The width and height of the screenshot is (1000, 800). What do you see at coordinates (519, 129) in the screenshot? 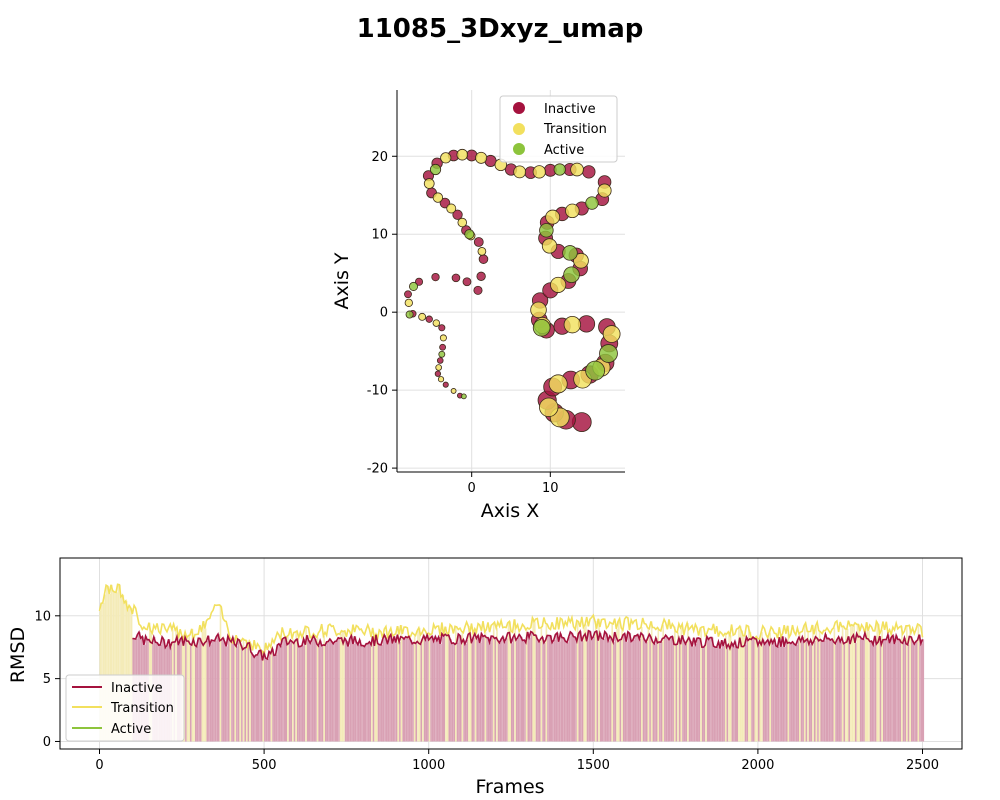
I see `legend-marker-transition` at bounding box center [519, 129].